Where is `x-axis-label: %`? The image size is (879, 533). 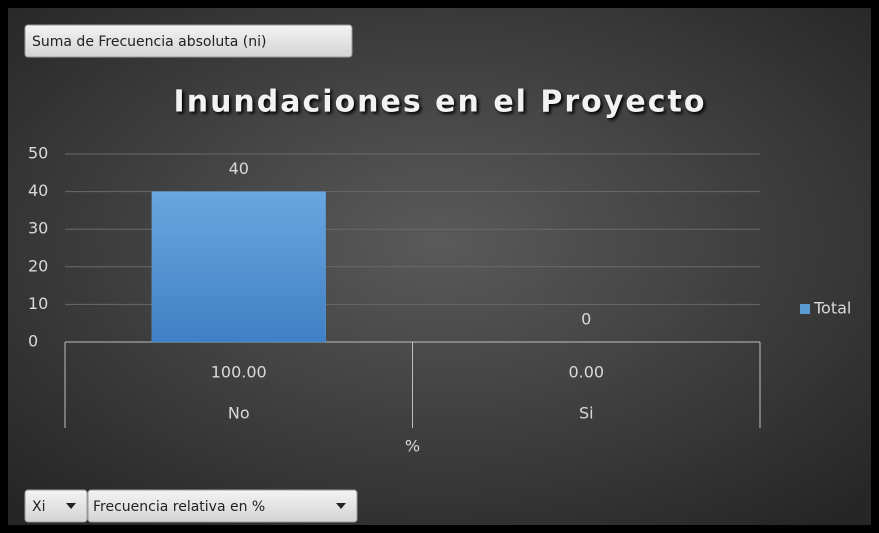
x-axis-label: % is located at coordinates (412, 446).